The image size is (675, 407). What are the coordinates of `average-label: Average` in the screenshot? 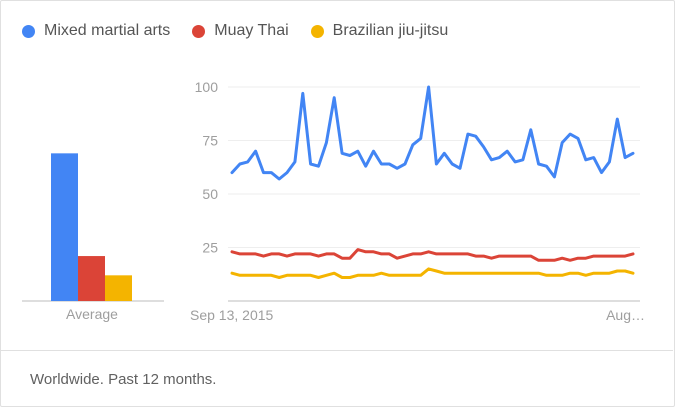 It's located at (92, 314).